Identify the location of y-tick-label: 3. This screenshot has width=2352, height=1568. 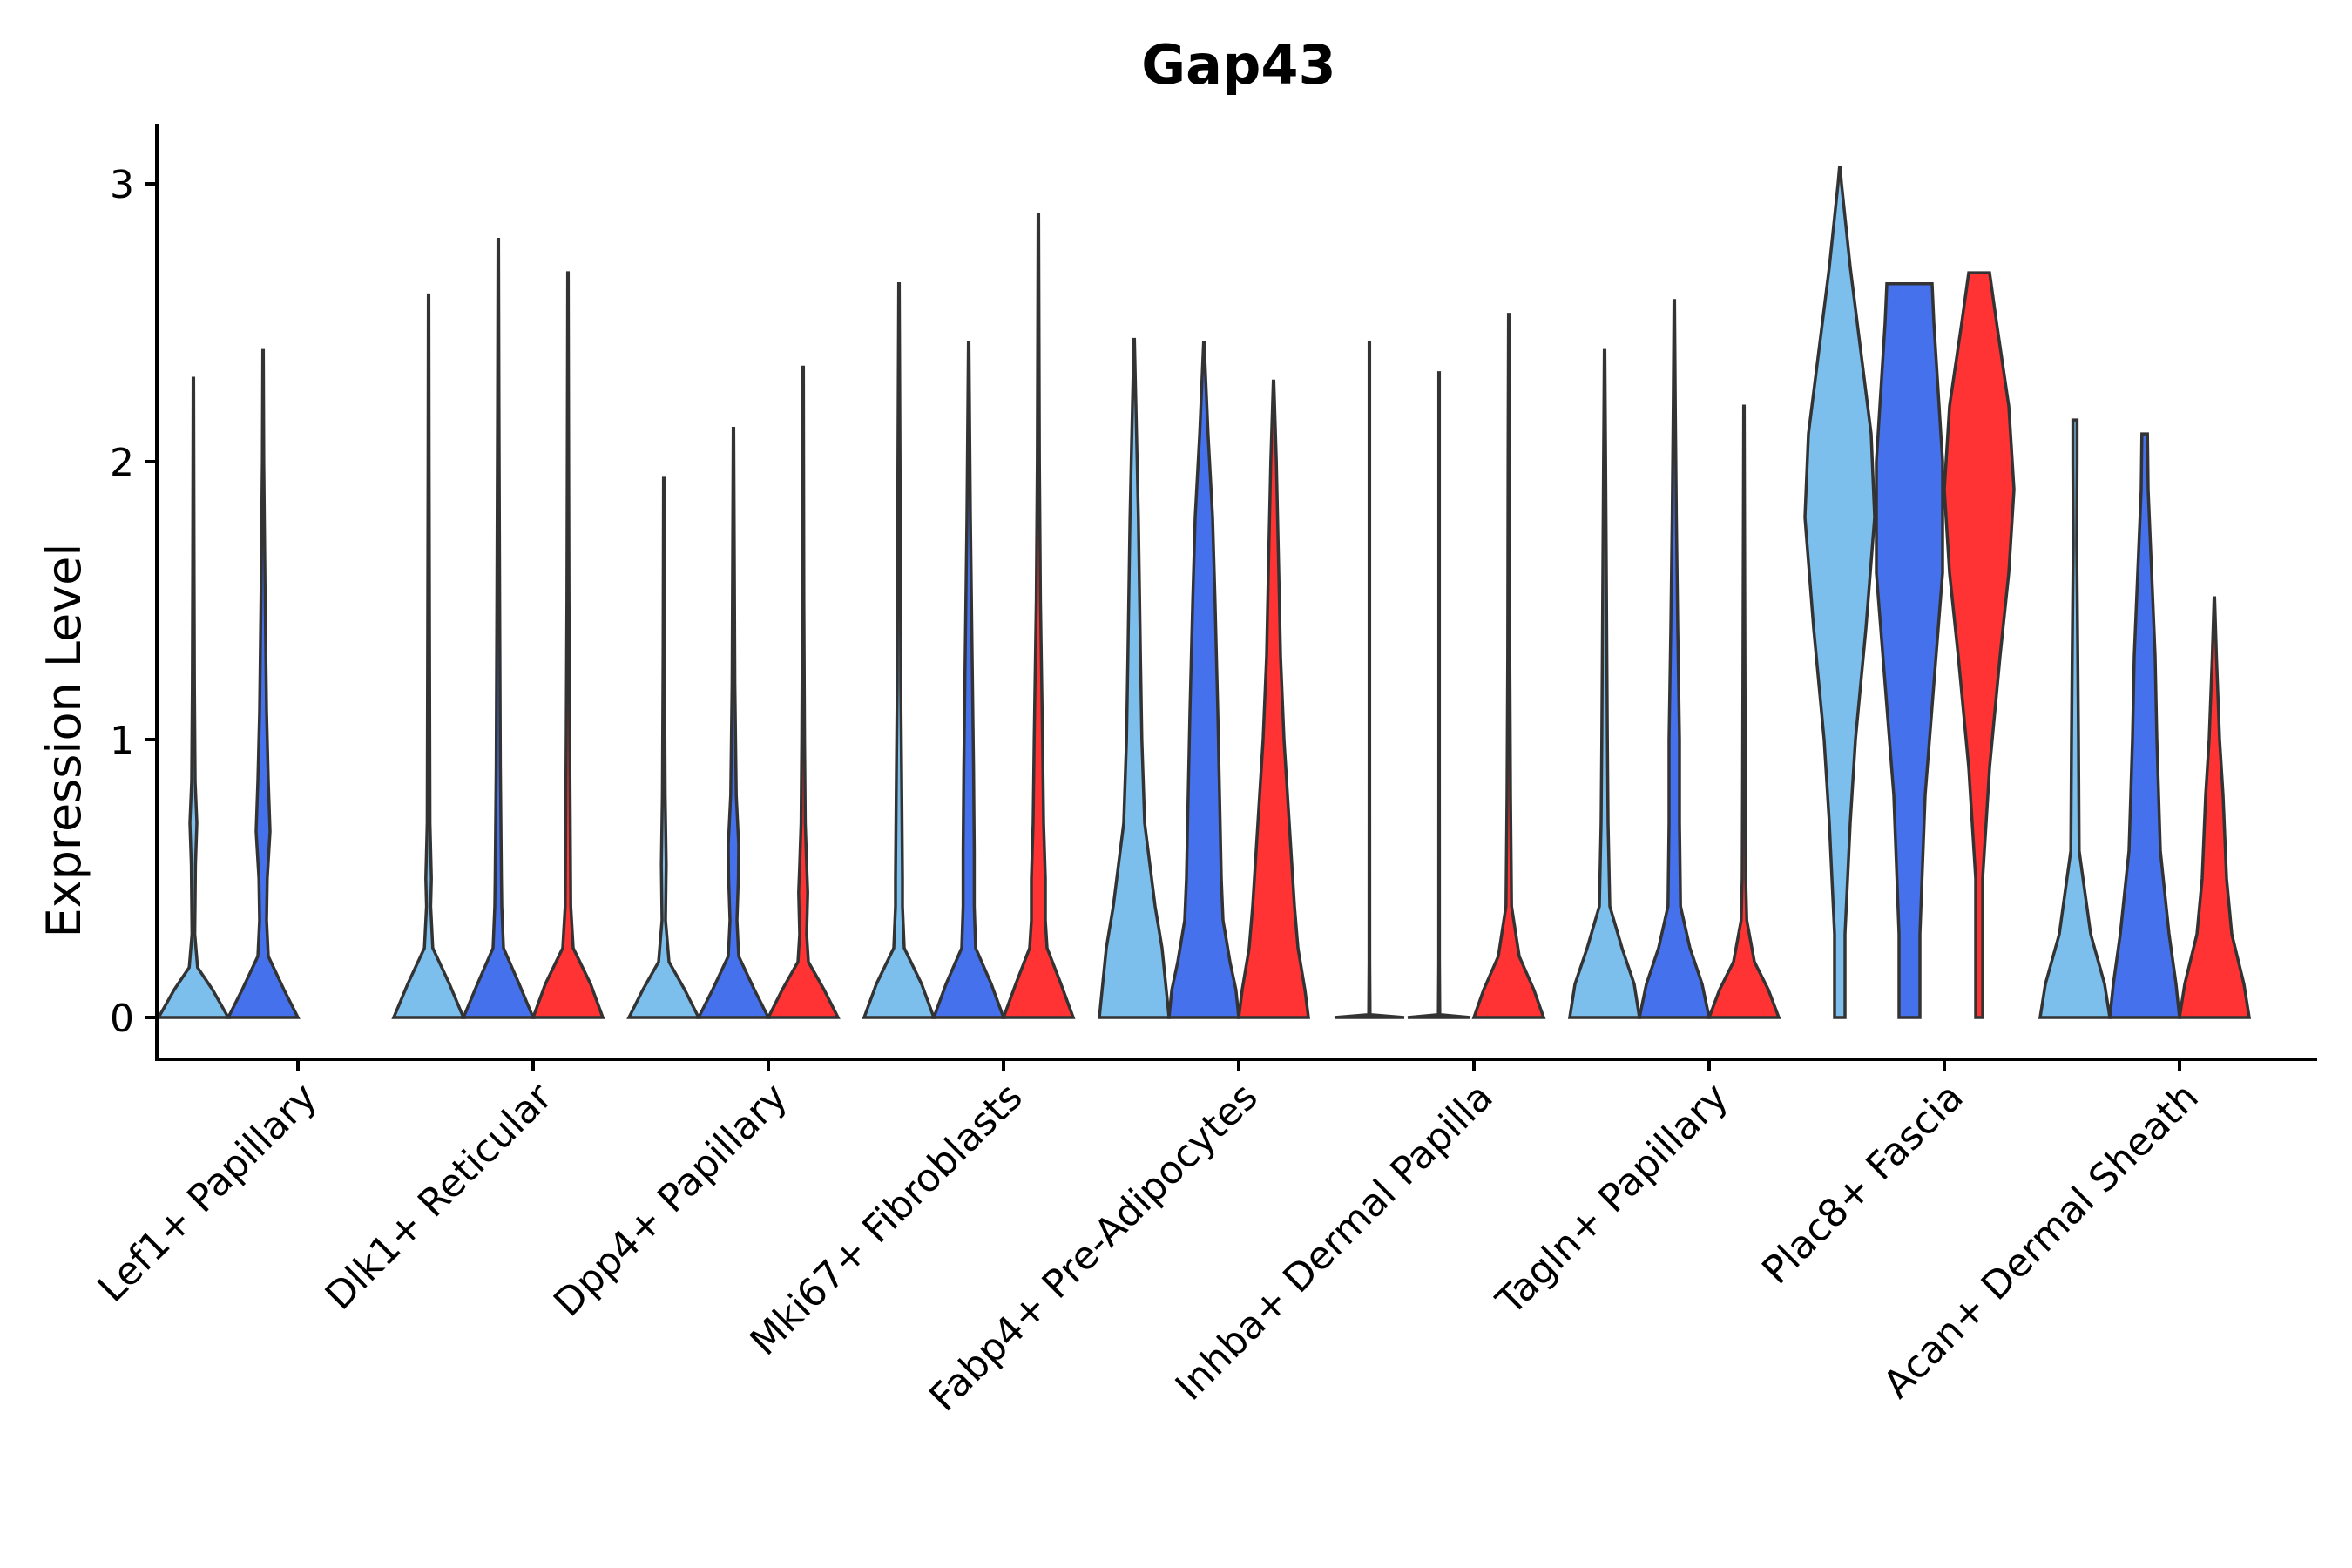
(122, 185).